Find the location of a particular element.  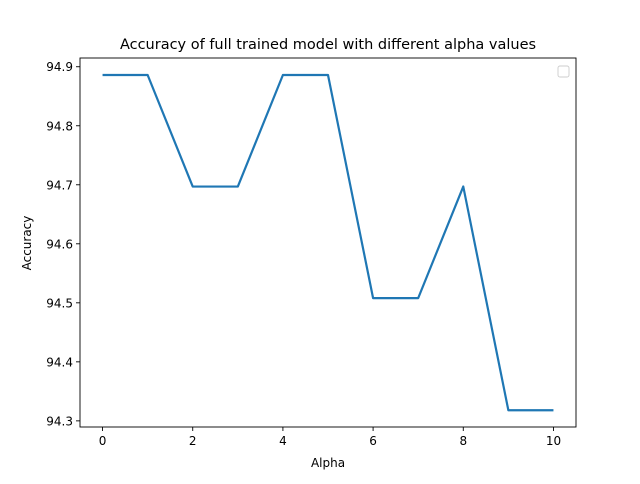

x-tick-label: 0 is located at coordinates (103, 441).